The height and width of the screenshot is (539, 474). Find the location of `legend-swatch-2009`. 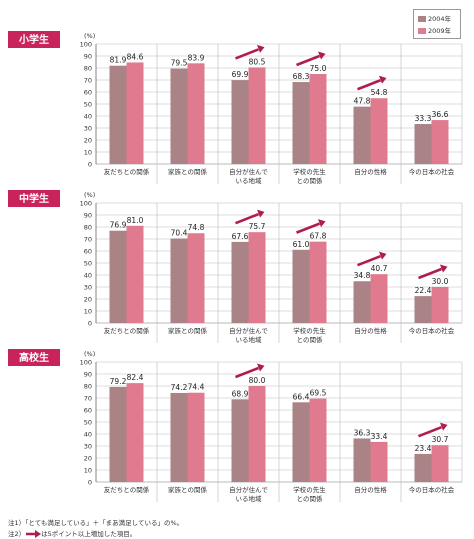

legend-swatch-2009 is located at coordinates (422, 31).